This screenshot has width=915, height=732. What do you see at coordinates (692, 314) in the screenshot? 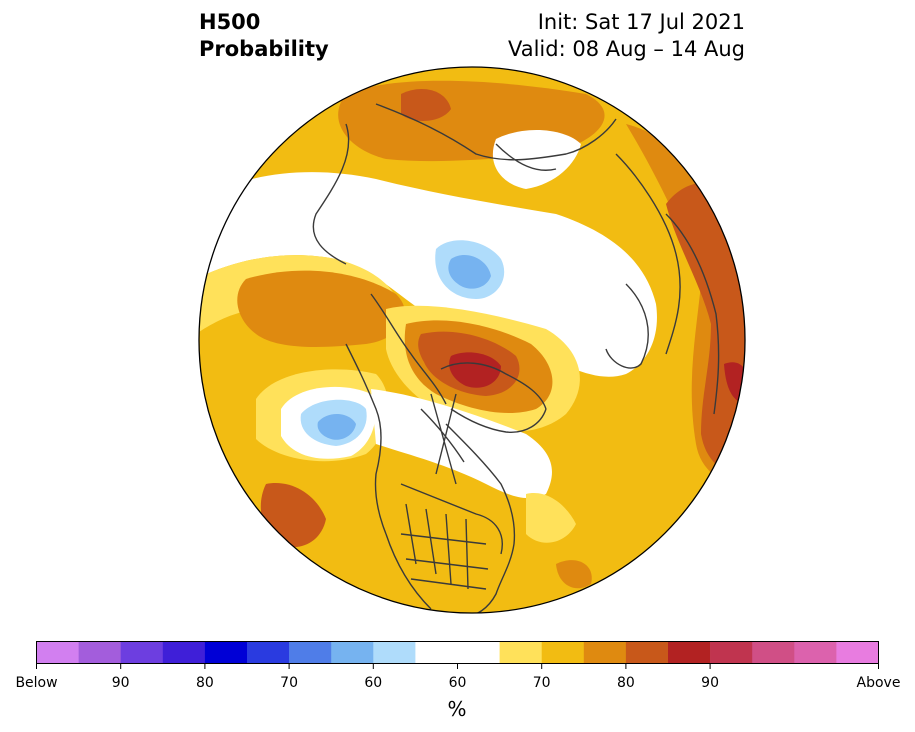
I see `coast-europe` at bounding box center [692, 314].